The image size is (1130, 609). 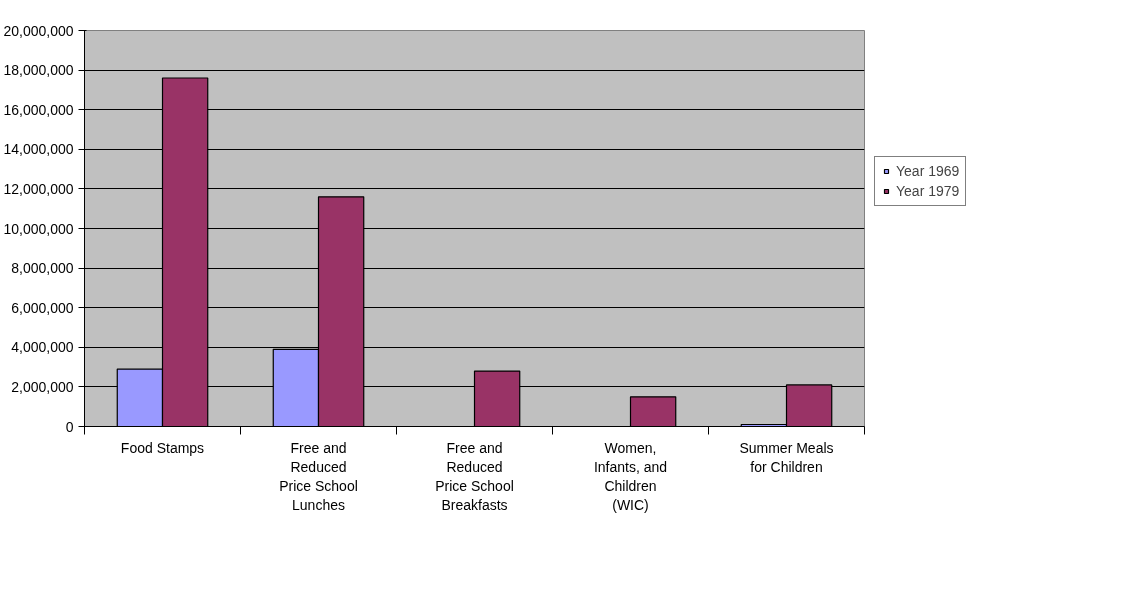 I want to click on x-tick-label: Free and Reduced Price School Breakfasts, so click(x=474, y=476).